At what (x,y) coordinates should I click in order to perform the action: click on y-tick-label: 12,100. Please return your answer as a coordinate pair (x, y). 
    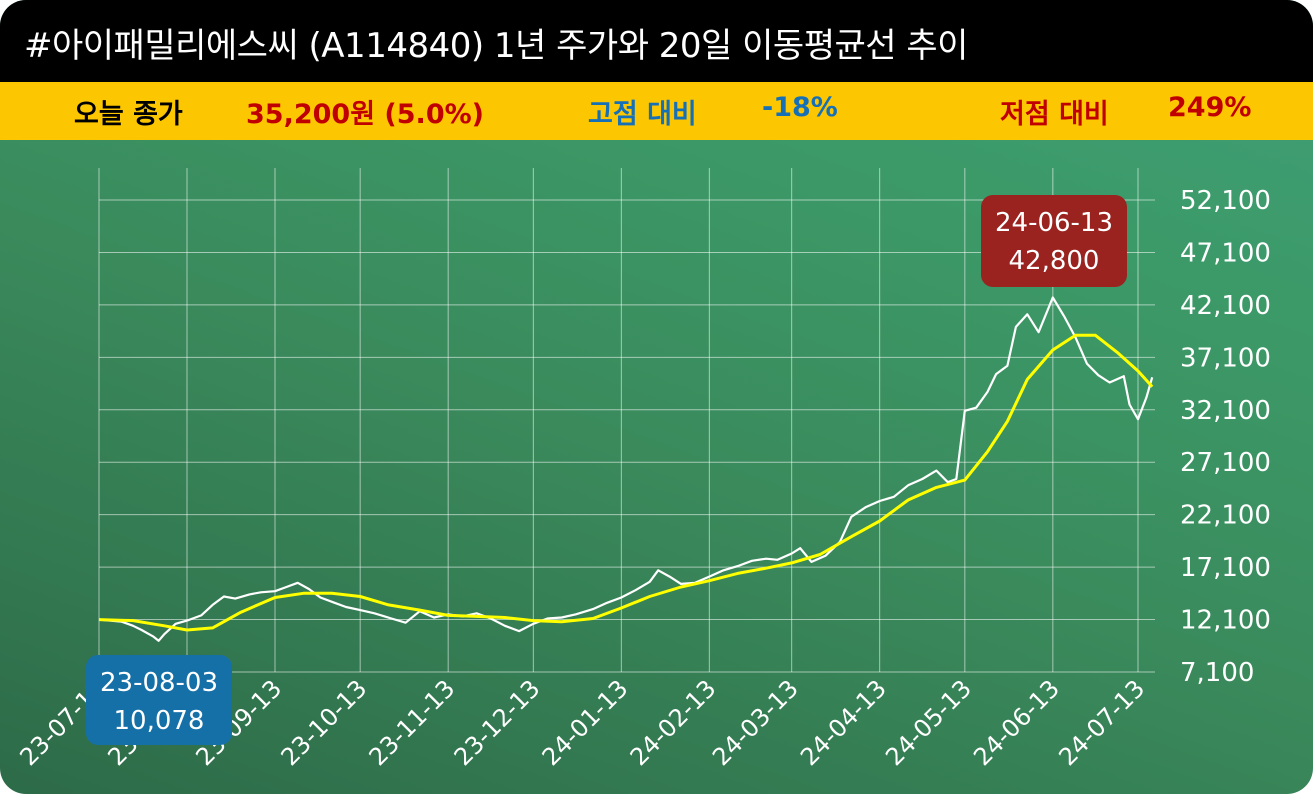
    Looking at the image, I should click on (1225, 621).